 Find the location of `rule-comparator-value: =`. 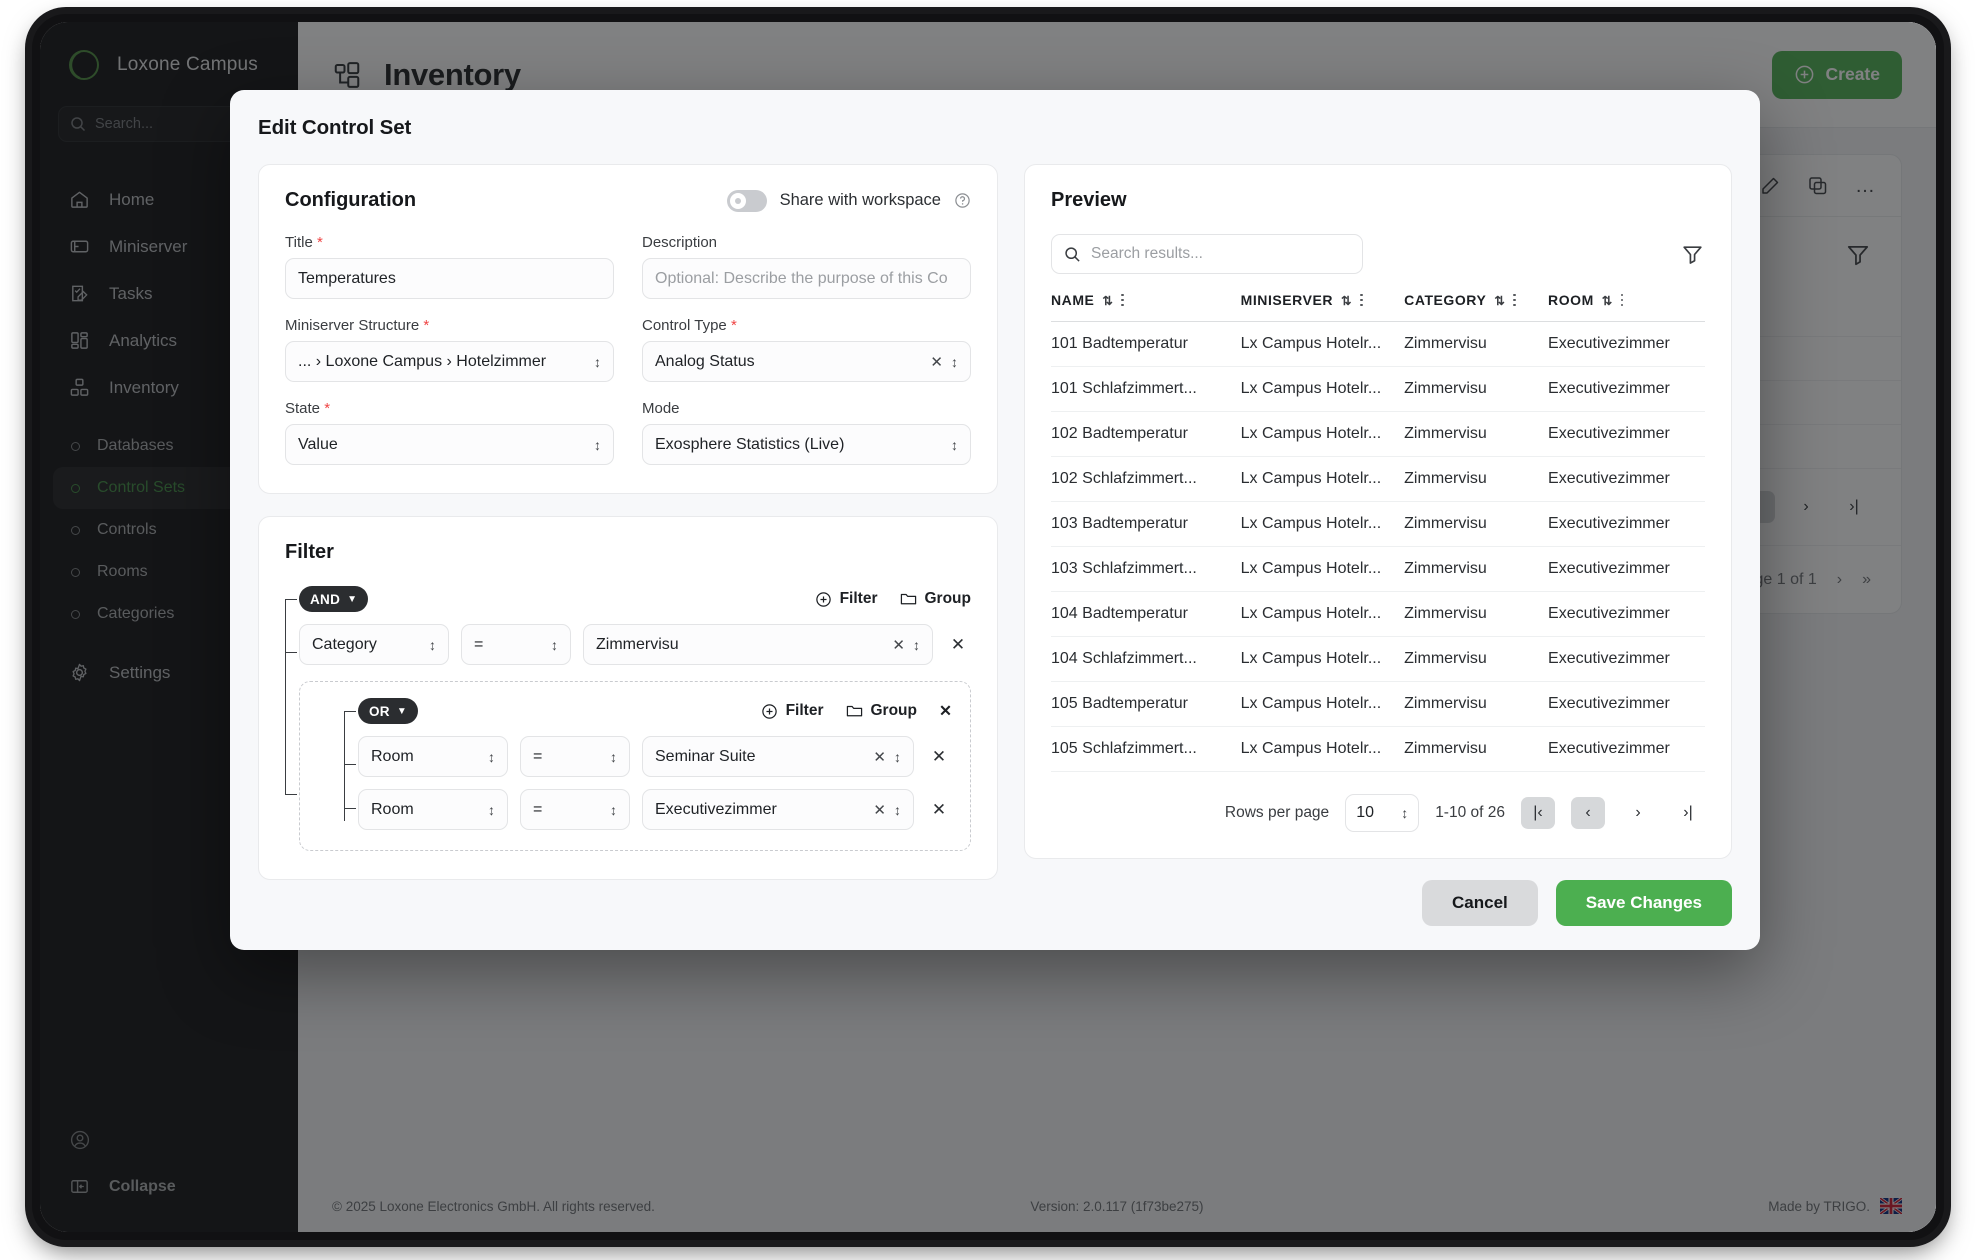

rule-comparator-value: = is located at coordinates (479, 644).